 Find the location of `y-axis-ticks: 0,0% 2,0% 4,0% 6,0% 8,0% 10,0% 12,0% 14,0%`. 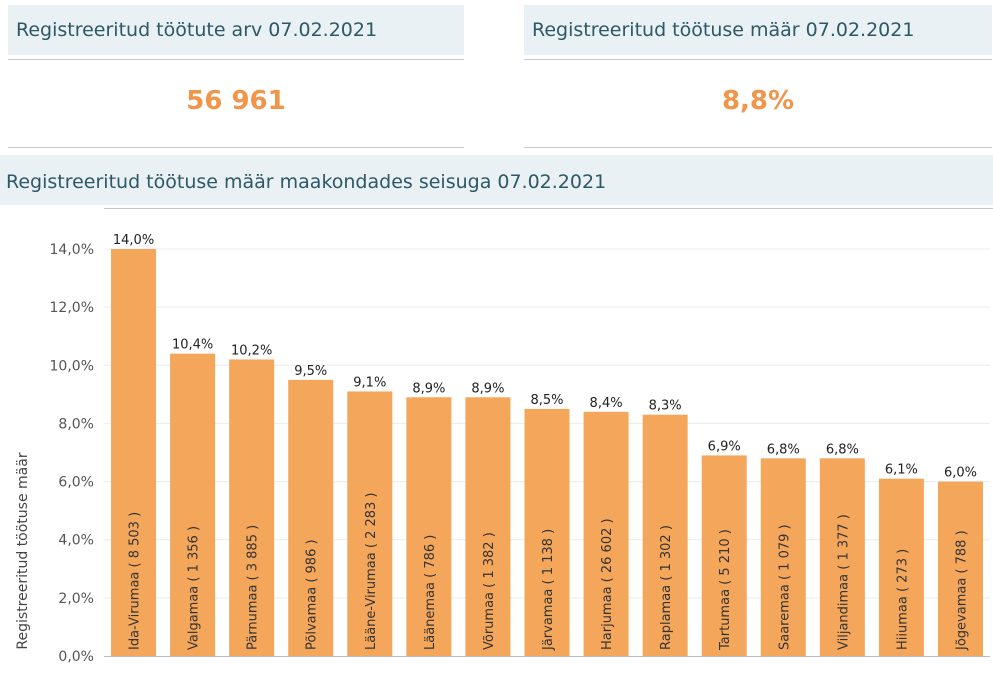

y-axis-ticks: 0,0% 2,0% 4,0% 6,0% 8,0% 10,0% 12,0% 14,0% is located at coordinates (72, 453).